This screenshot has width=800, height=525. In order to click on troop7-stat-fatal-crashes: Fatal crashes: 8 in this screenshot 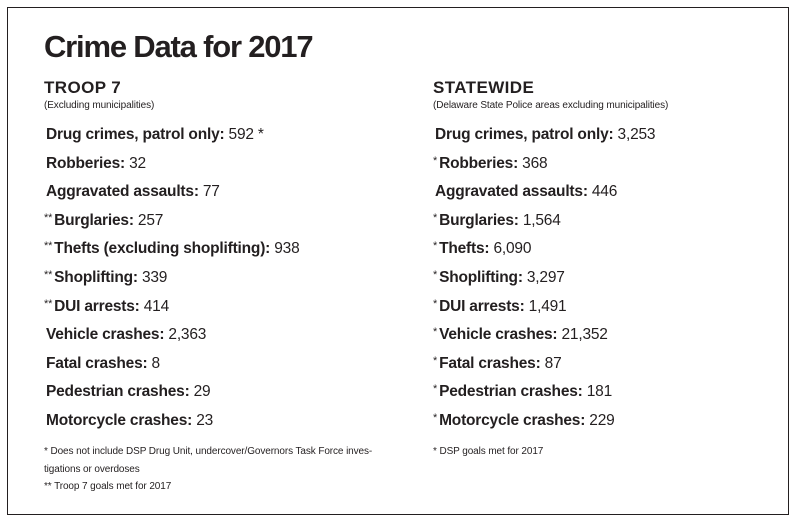, I will do `click(224, 365)`.